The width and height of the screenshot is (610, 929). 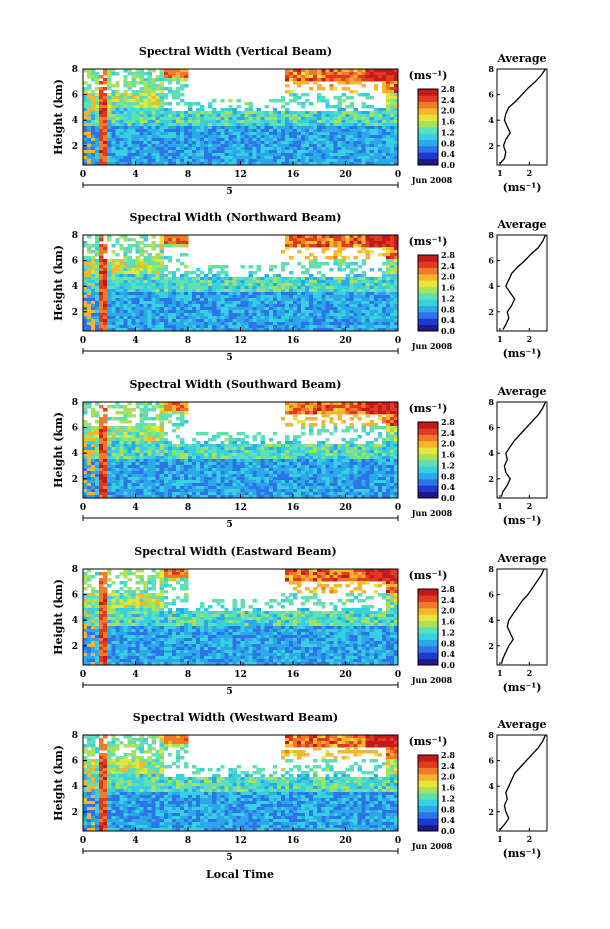 What do you see at coordinates (432, 346) in the screenshot?
I see `date-label: Jun 2008` at bounding box center [432, 346].